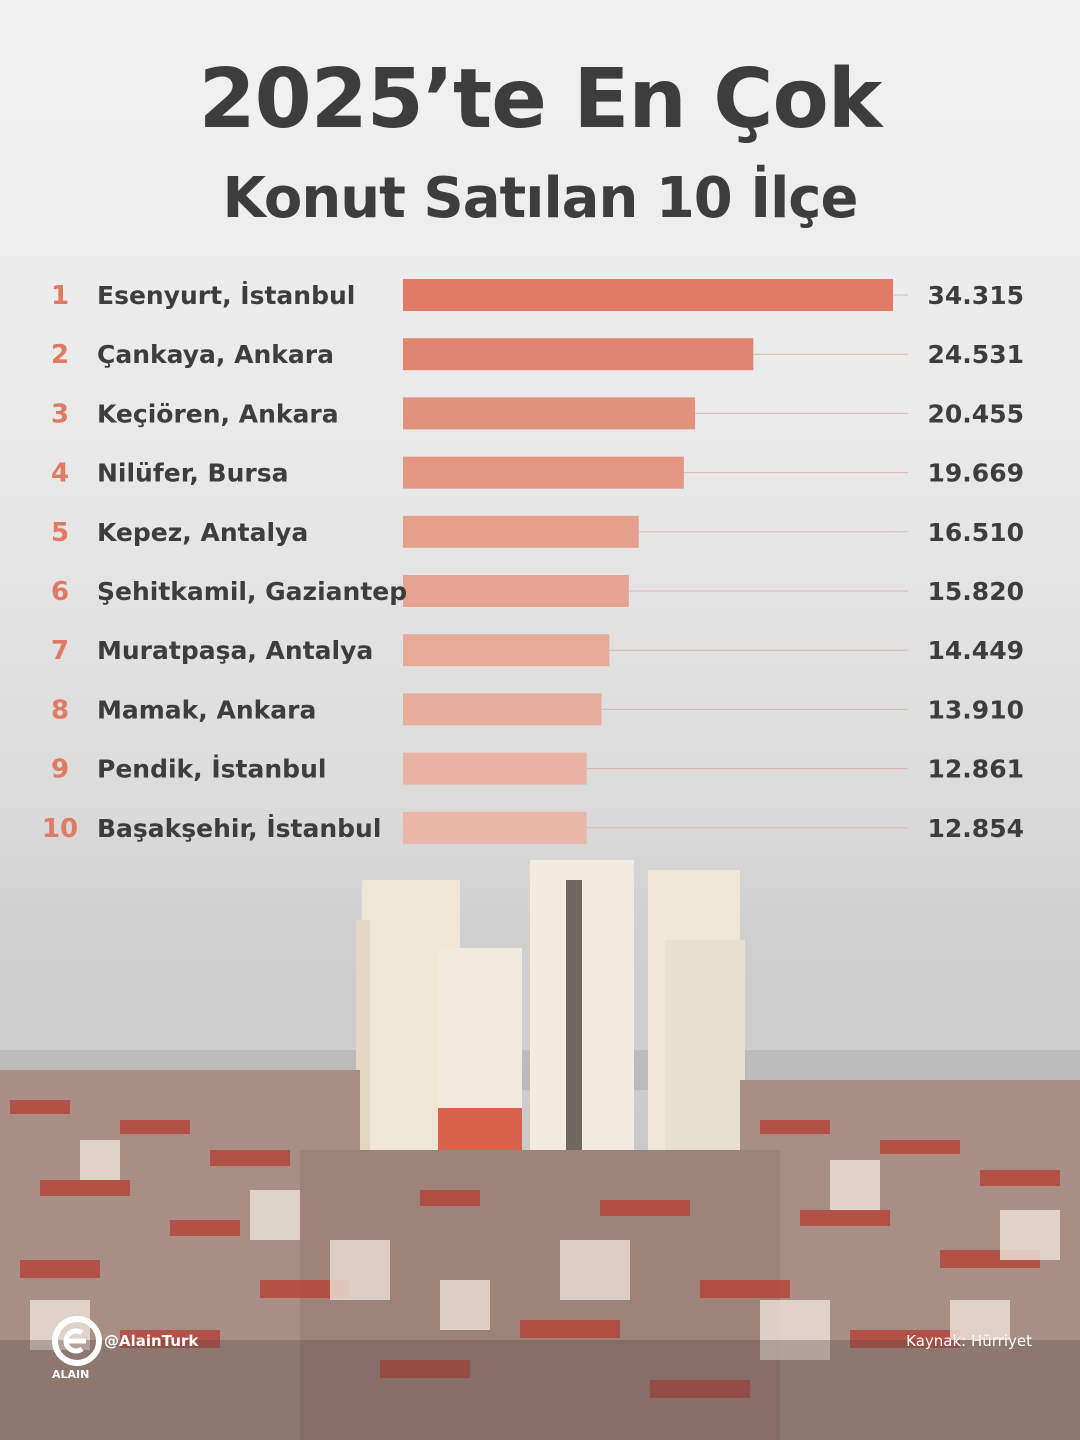 The height and width of the screenshot is (1440, 1080). Describe the element at coordinates (252, 591) in the screenshot. I see `category-label: Şehitkamil, Gaziantep` at that location.